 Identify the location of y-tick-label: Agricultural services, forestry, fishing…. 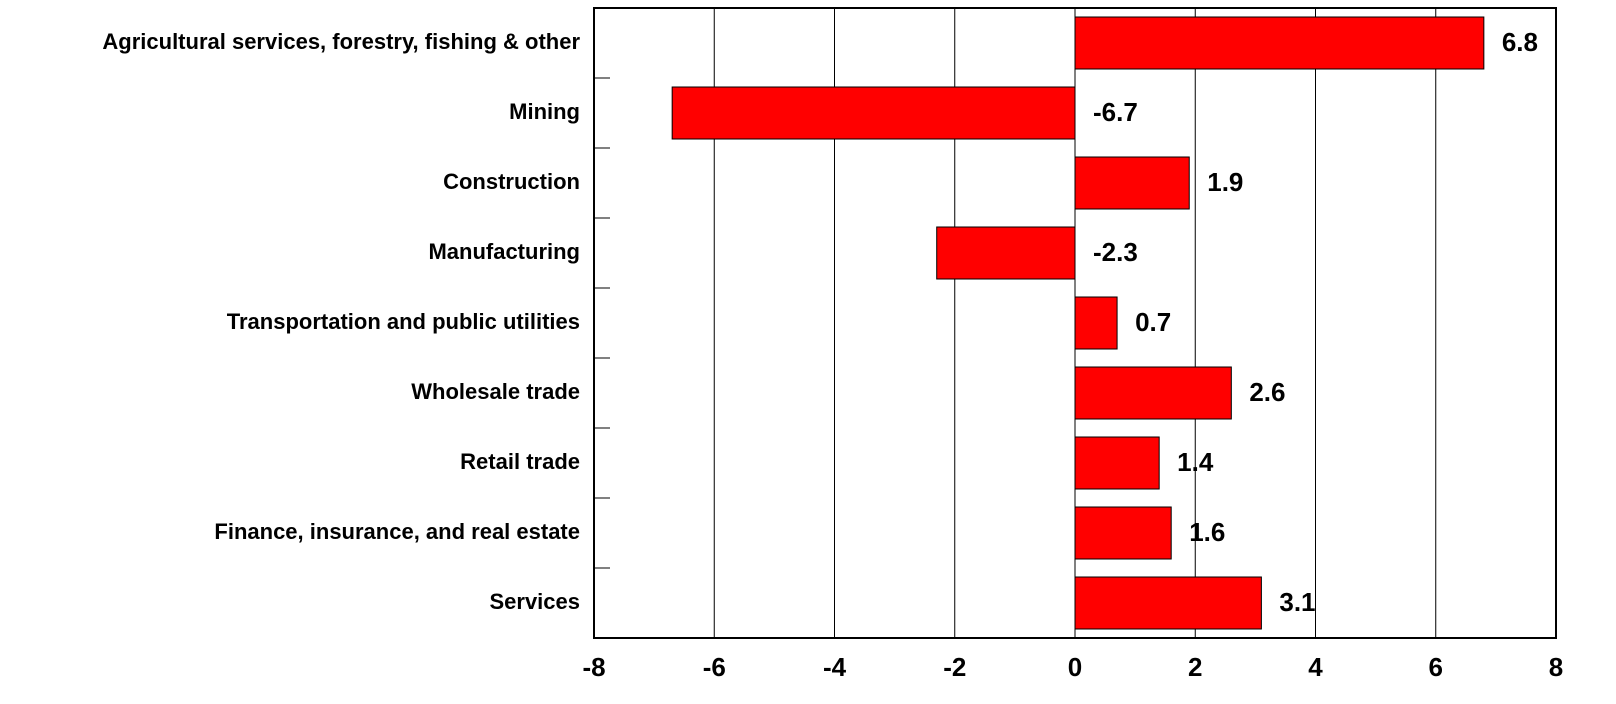
(341, 41).